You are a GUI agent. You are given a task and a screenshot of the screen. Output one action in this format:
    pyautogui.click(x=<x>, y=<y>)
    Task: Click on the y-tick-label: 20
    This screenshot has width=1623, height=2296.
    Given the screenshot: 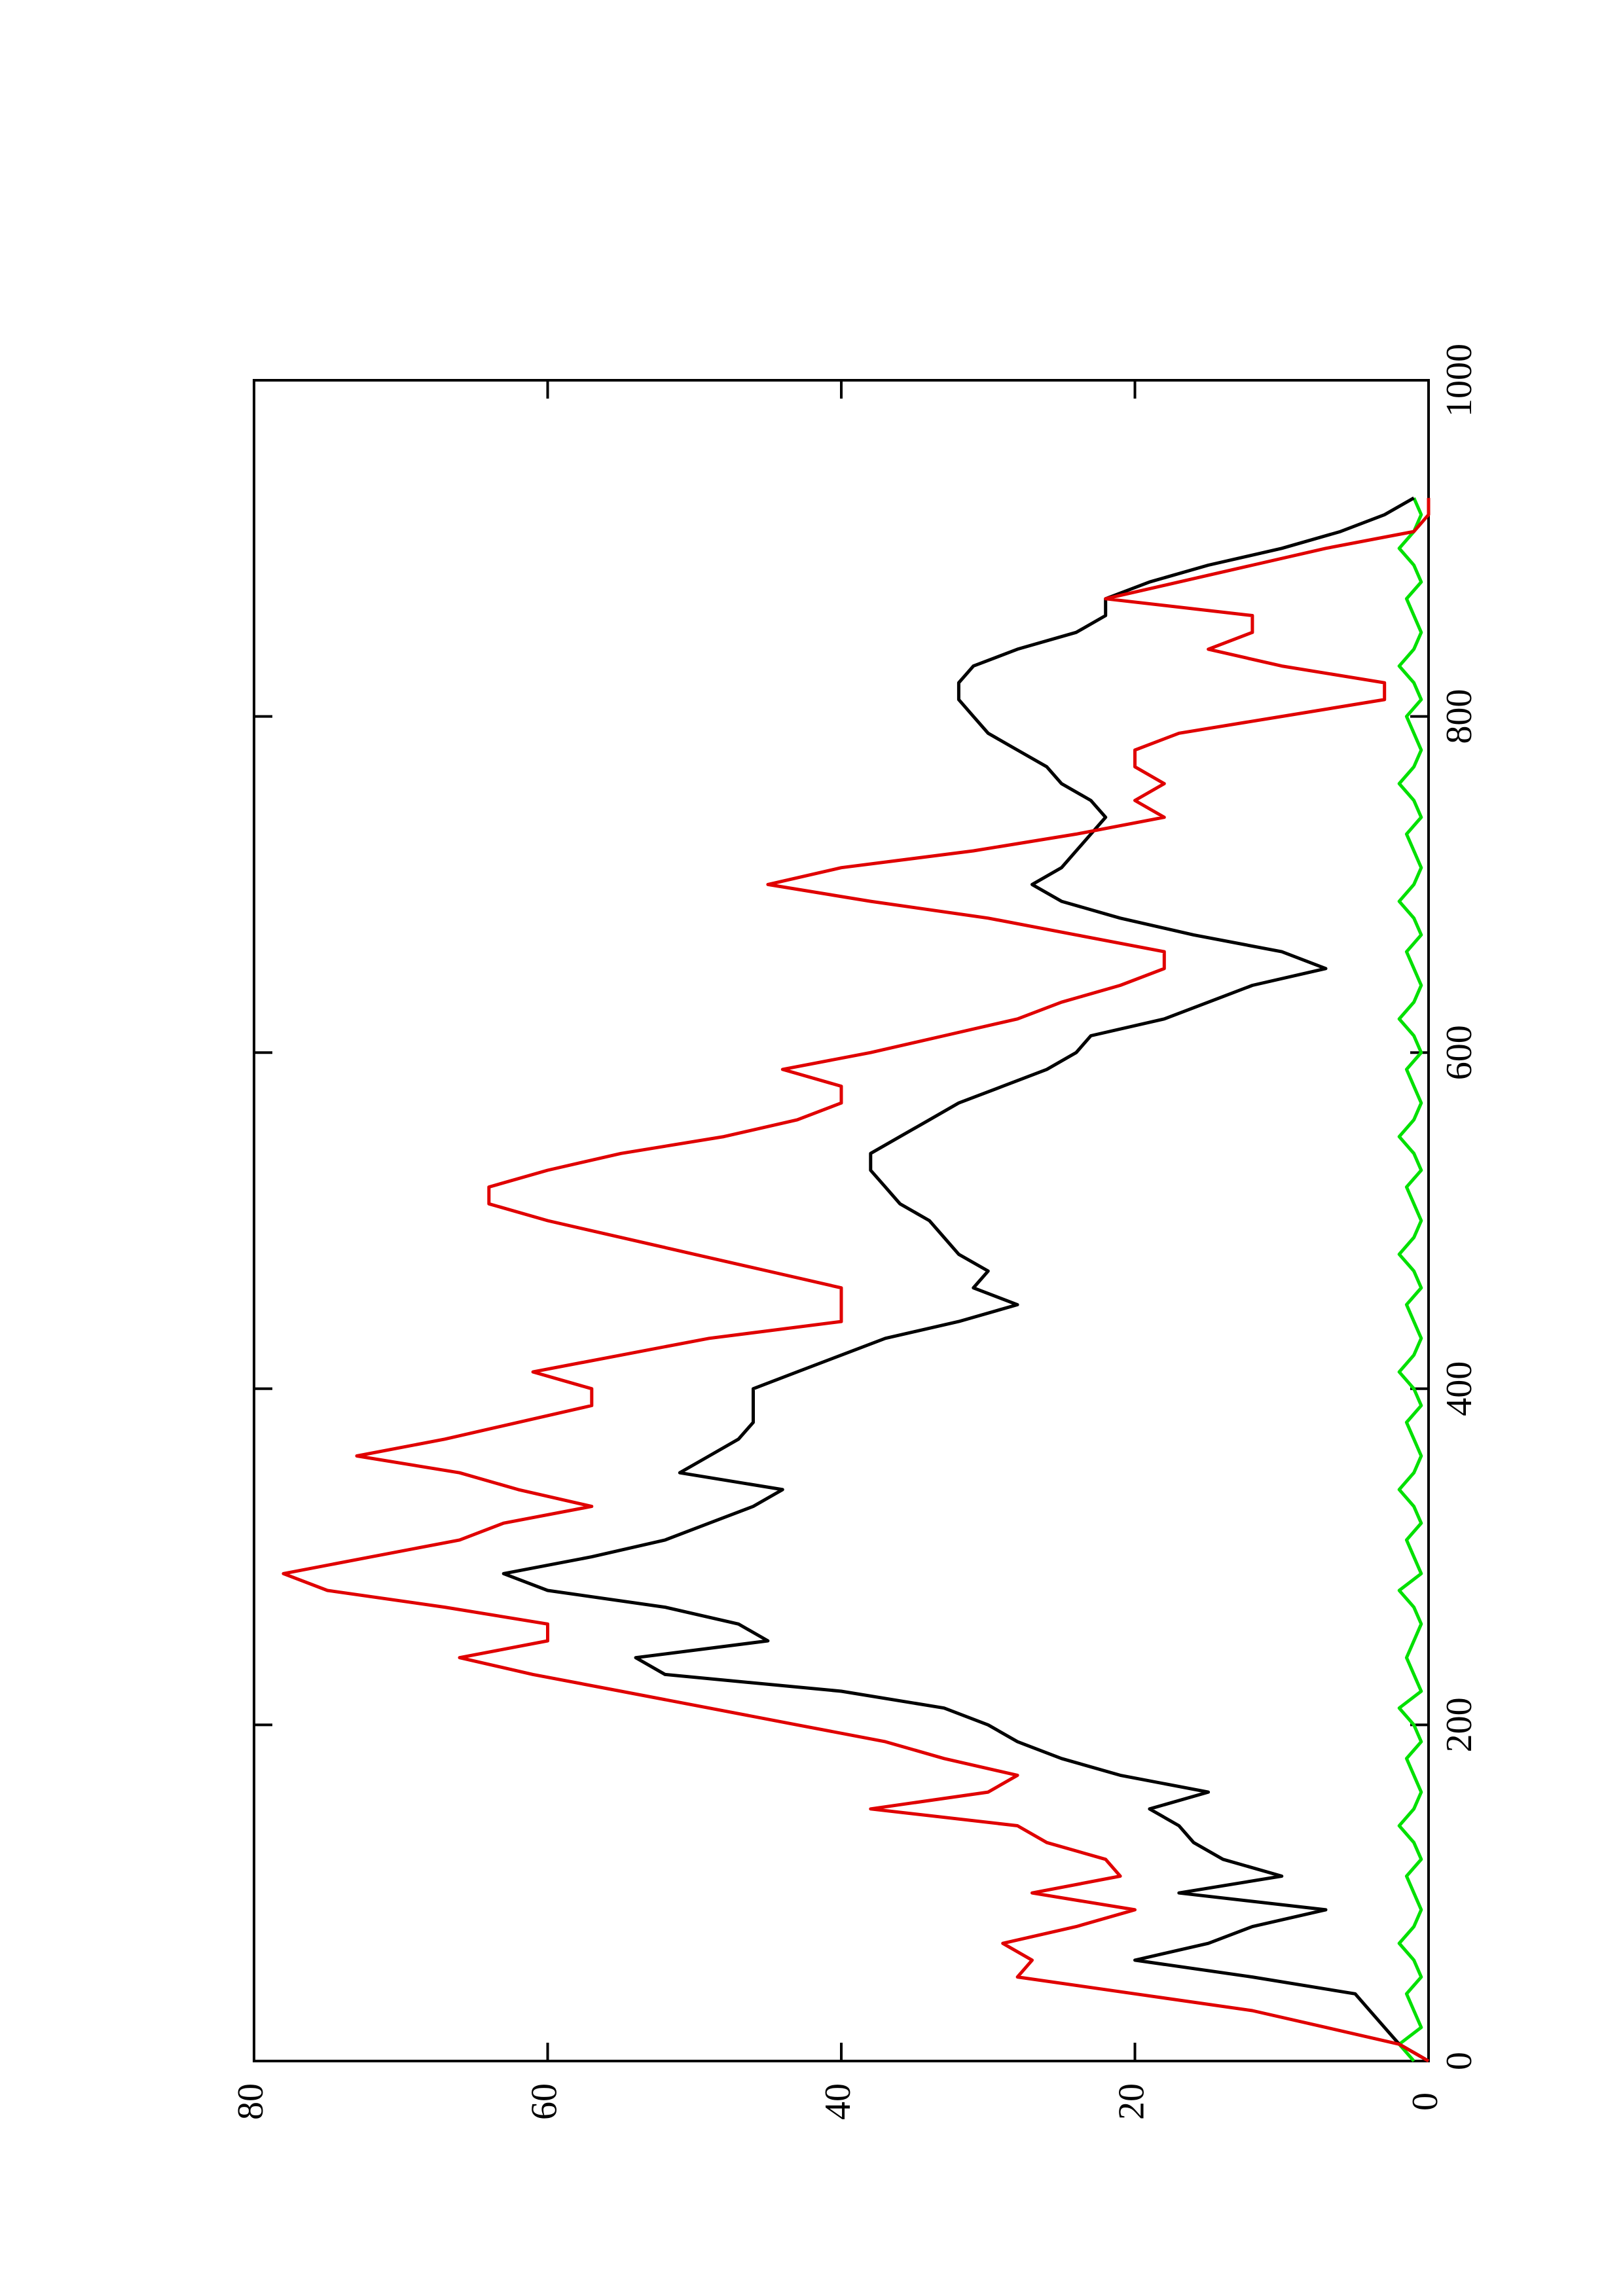 What is the action you would take?
    pyautogui.click(x=1131, y=2101)
    